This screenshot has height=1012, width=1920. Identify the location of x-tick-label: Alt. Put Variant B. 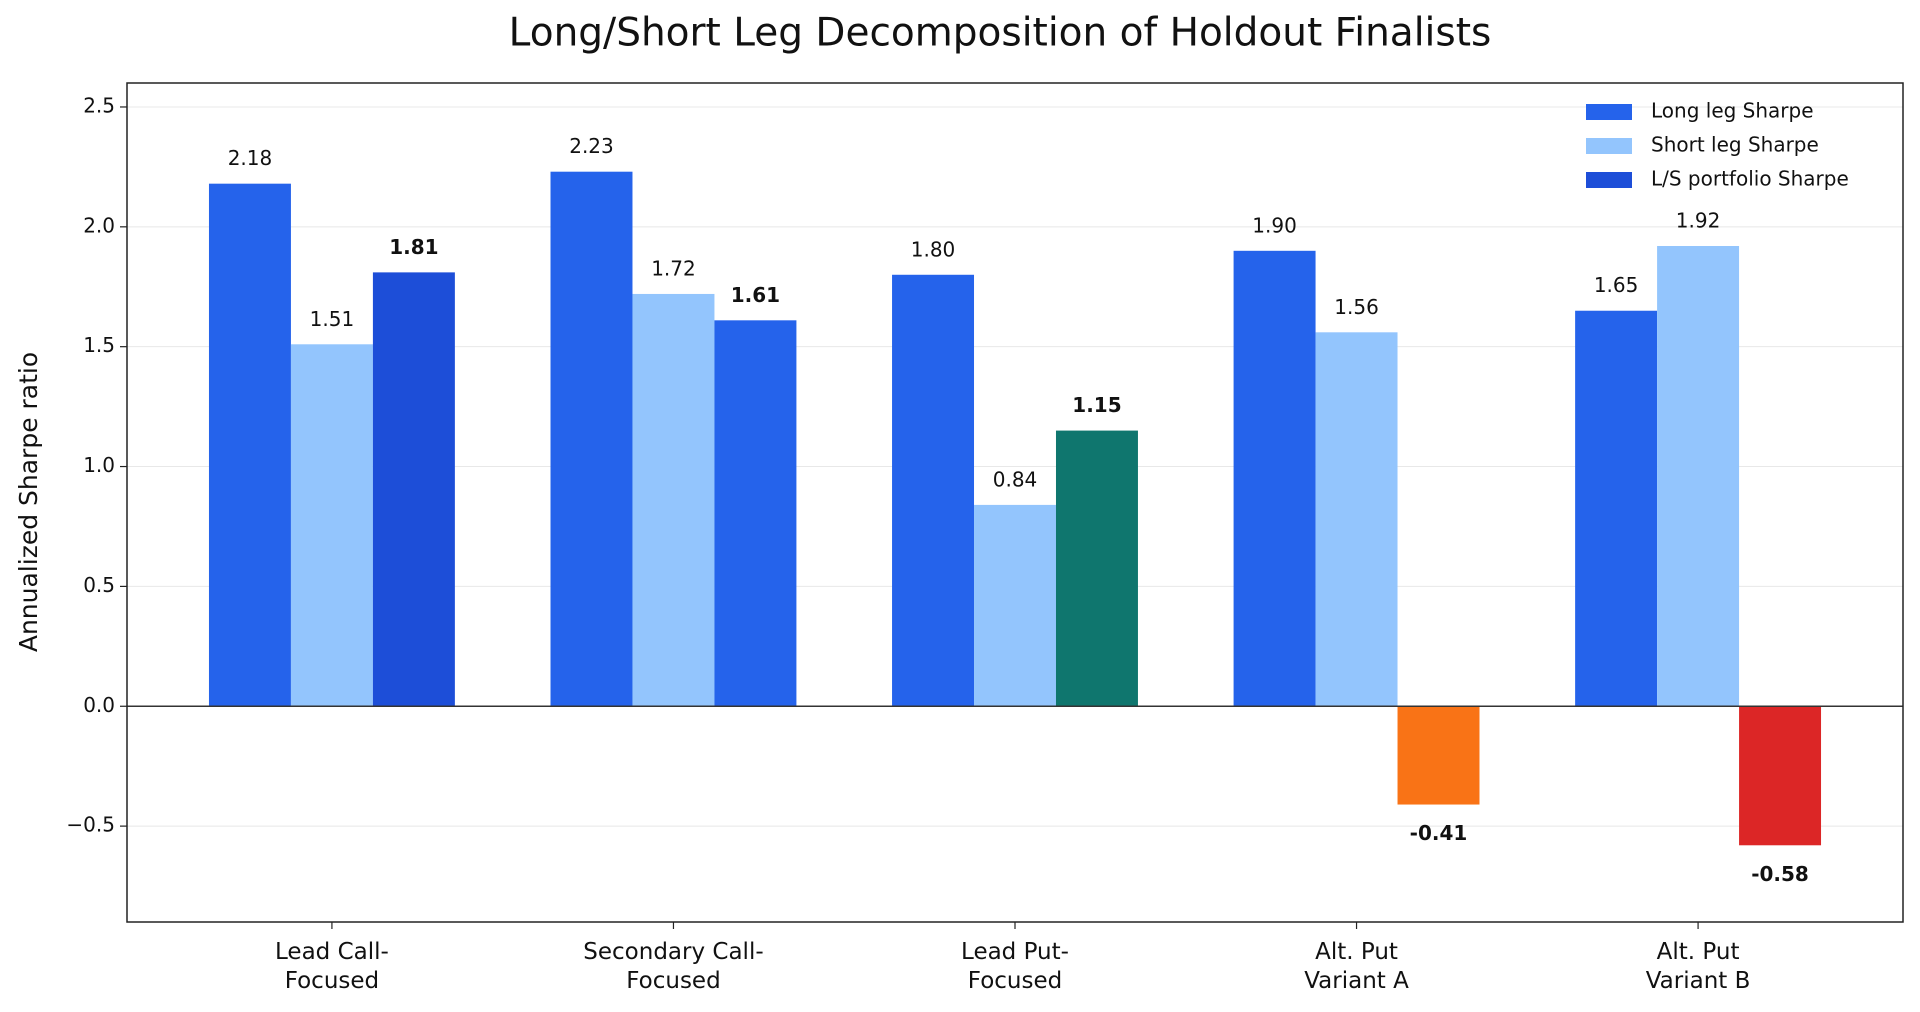
(1698, 966).